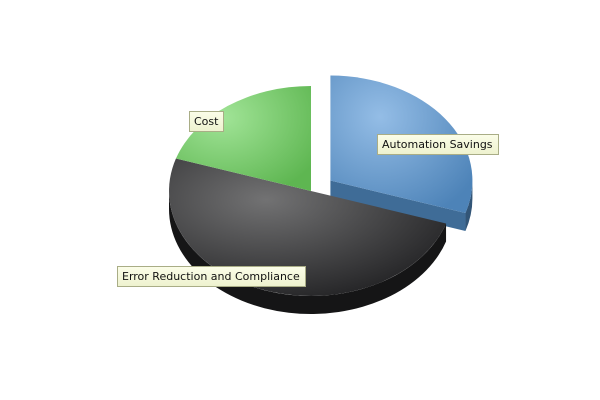 This screenshot has width=600, height=400. Describe the element at coordinates (469, 206) in the screenshot. I see `slice-side-automation-savings` at that location.